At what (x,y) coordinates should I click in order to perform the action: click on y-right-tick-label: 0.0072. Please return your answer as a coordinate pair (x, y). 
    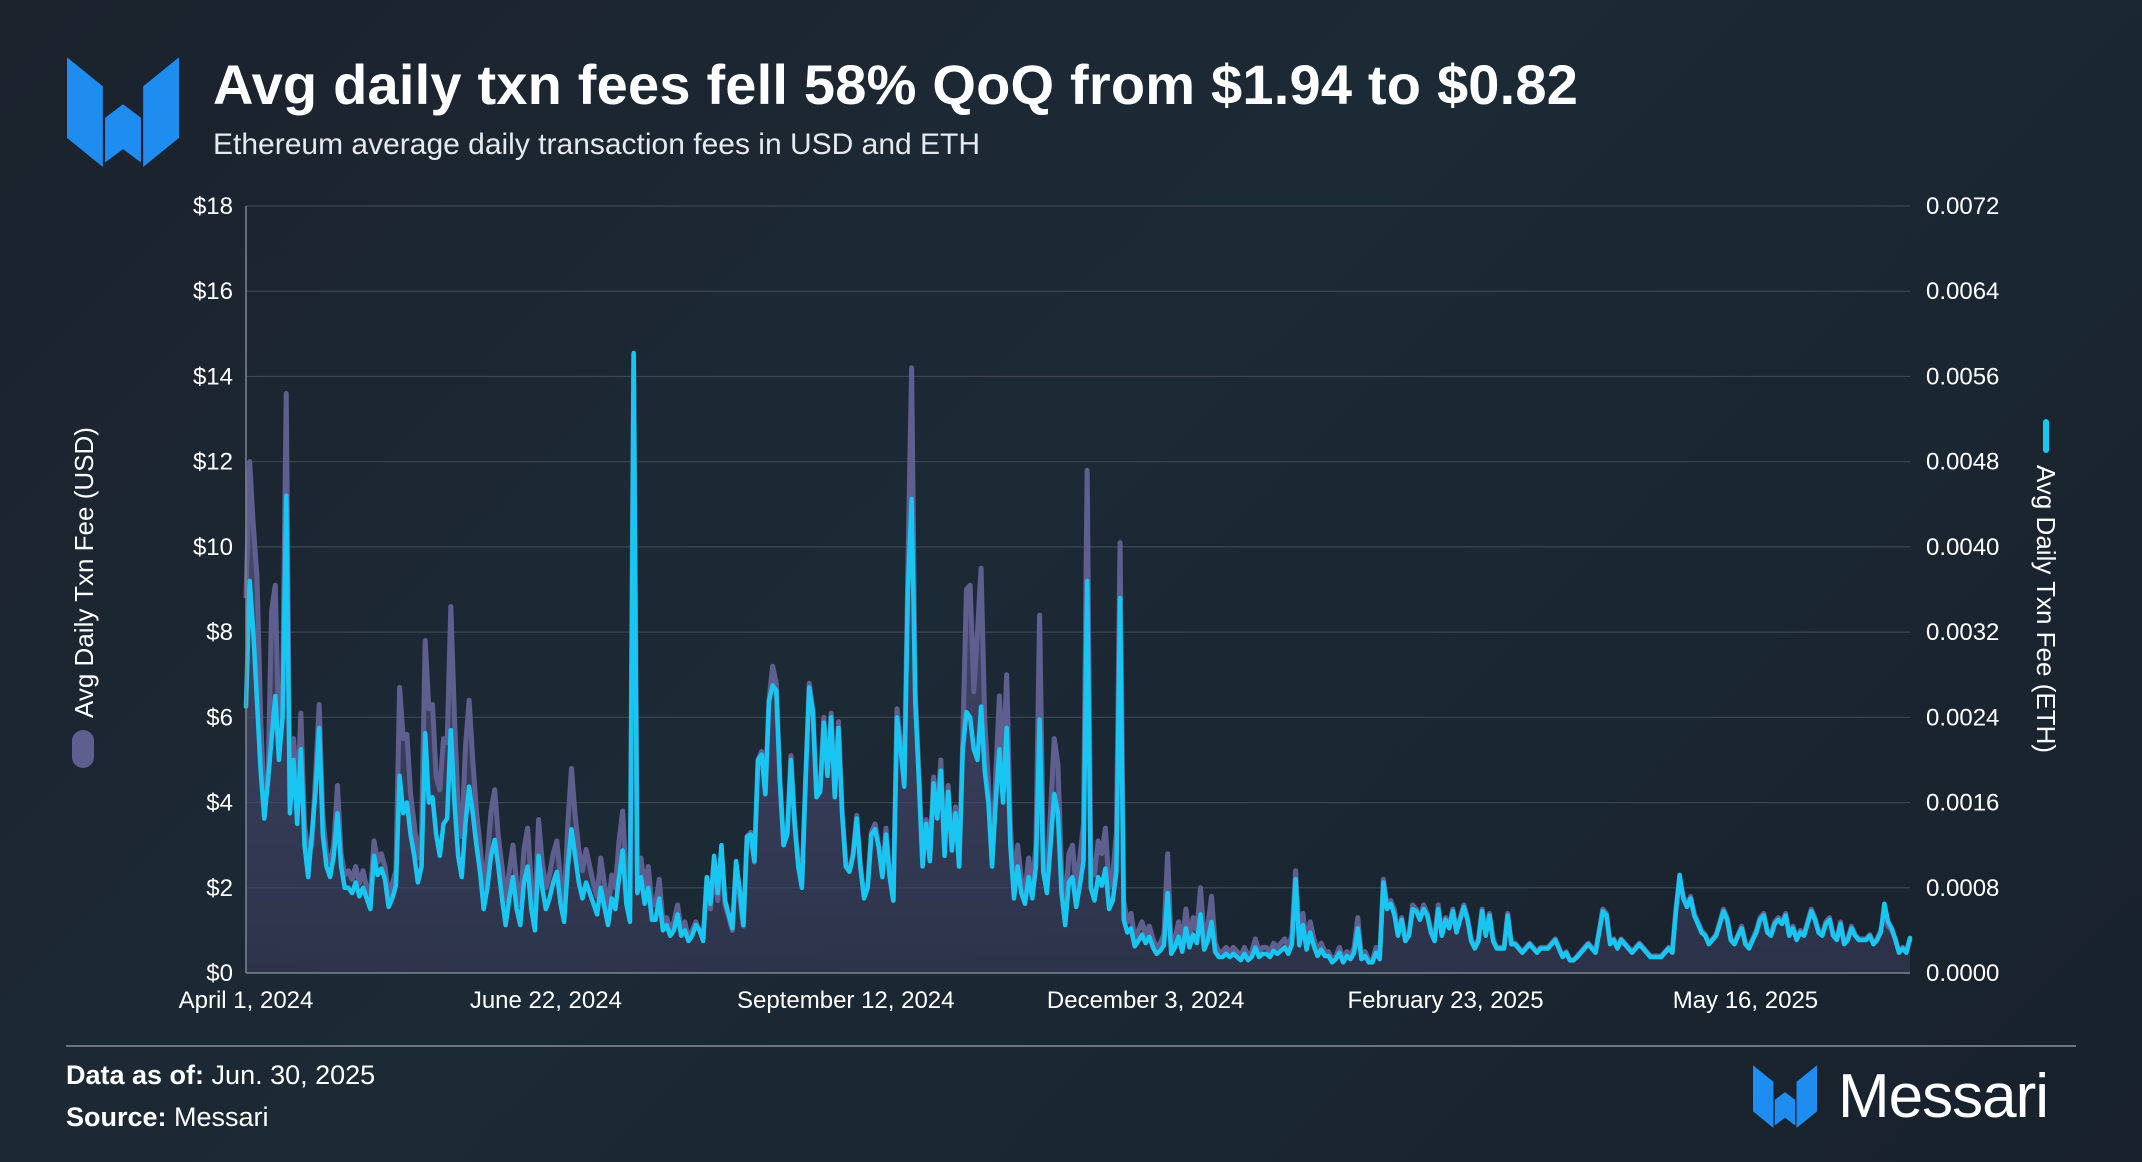
    Looking at the image, I should click on (1962, 206).